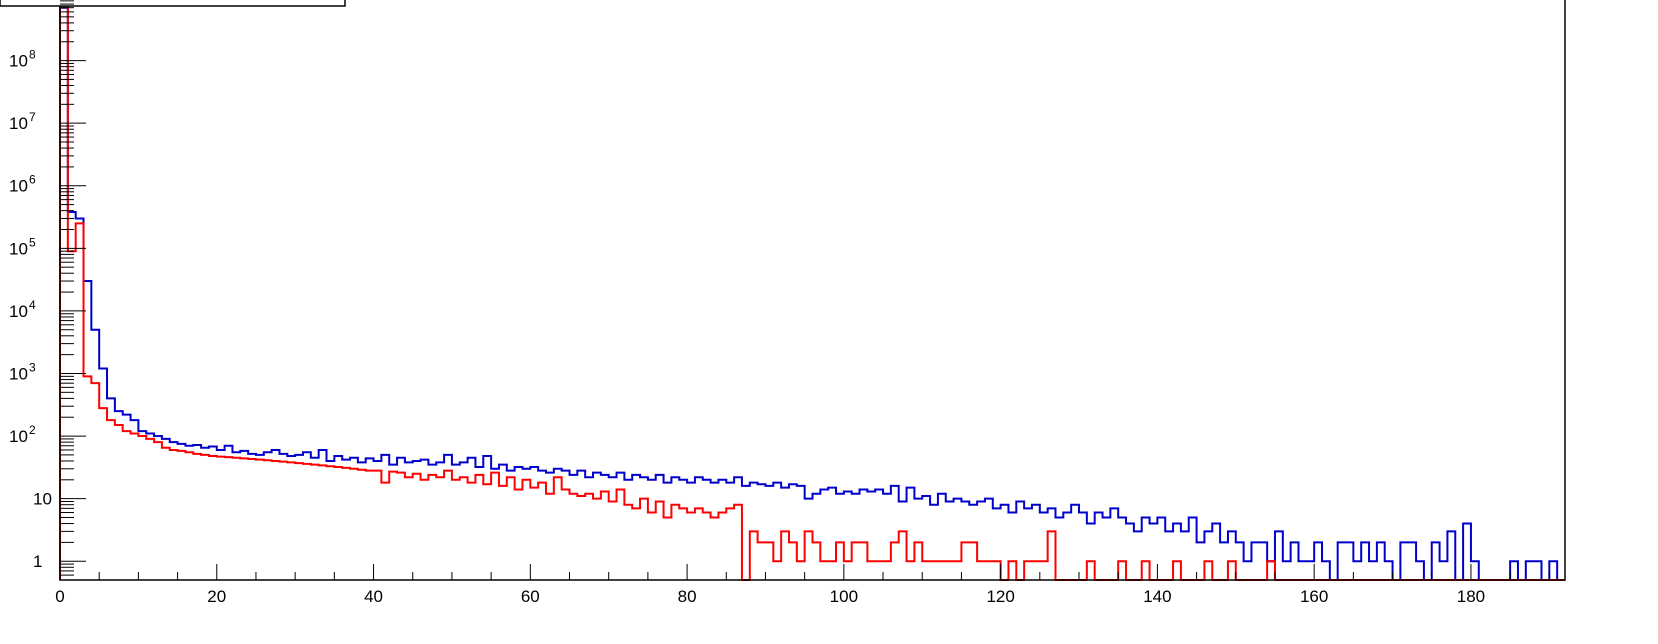  Describe the element at coordinates (216, 596) in the screenshot. I see `x-tick-label: 20` at that location.